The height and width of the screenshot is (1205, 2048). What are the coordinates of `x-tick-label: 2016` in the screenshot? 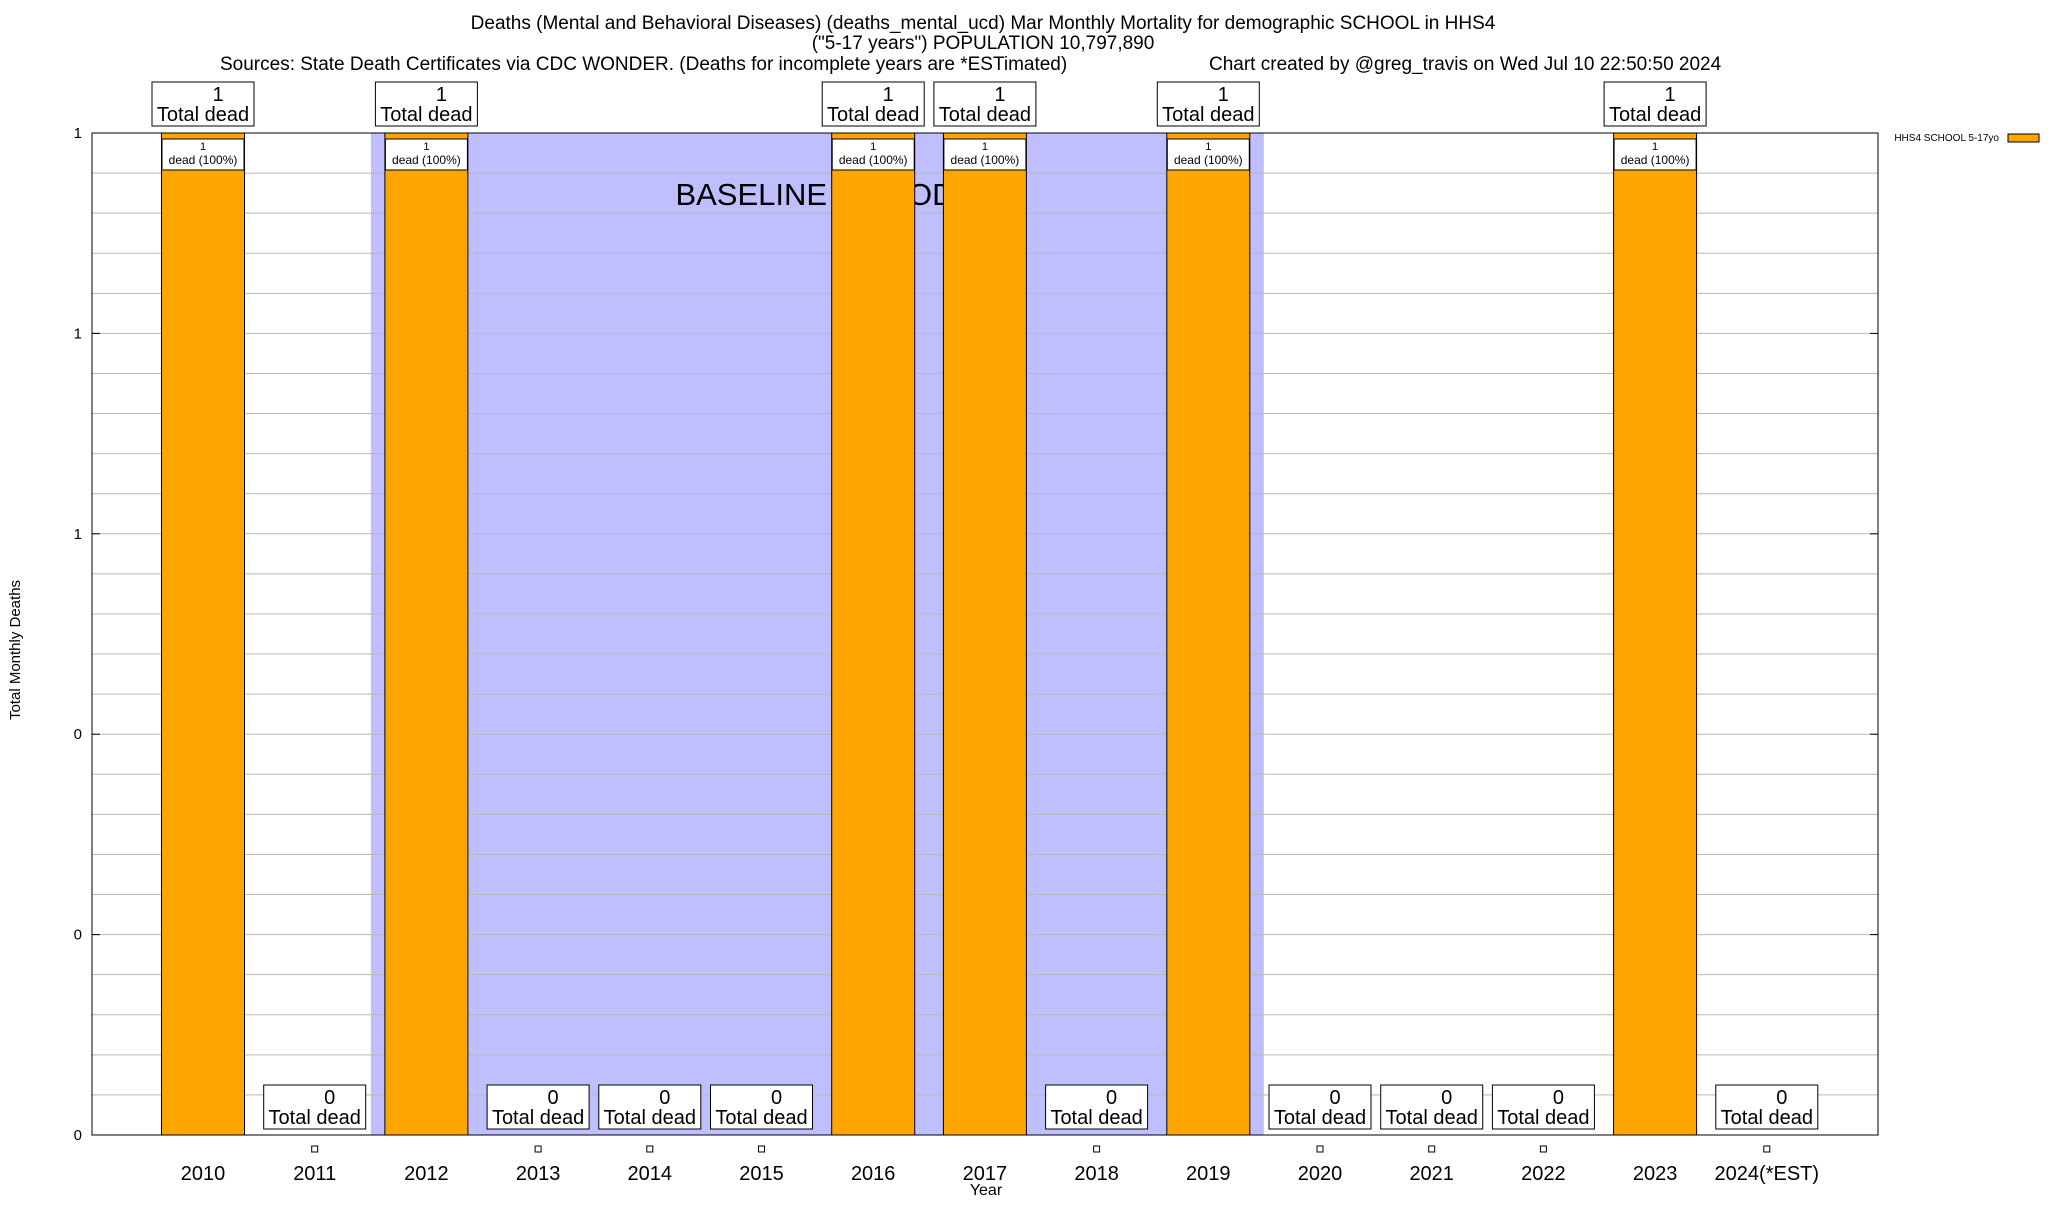 It's located at (873, 1174).